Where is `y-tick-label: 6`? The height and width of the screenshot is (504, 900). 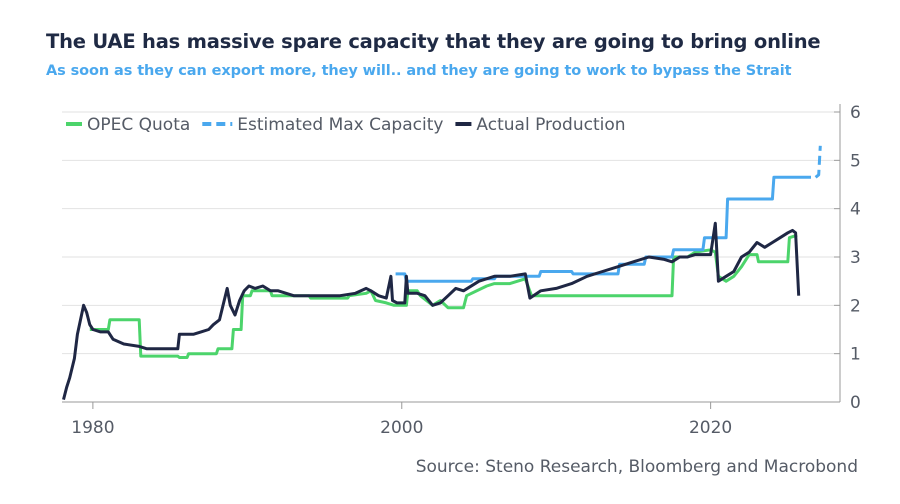
y-tick-label: 6 is located at coordinates (855, 113).